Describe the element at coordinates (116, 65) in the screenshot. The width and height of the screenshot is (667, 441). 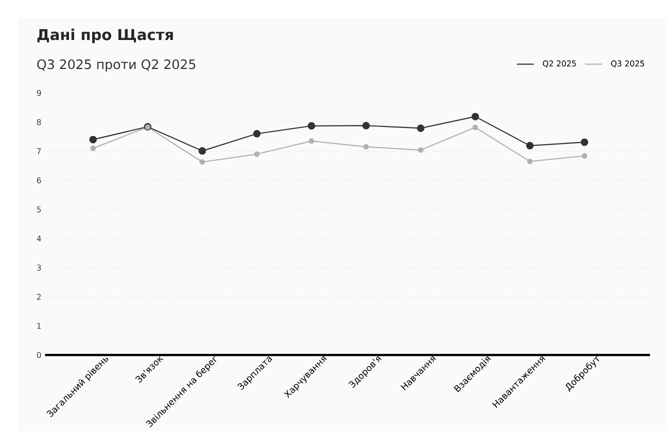
I see `chart-subtitle: Q3 2025 проти Q2 2025` at that location.